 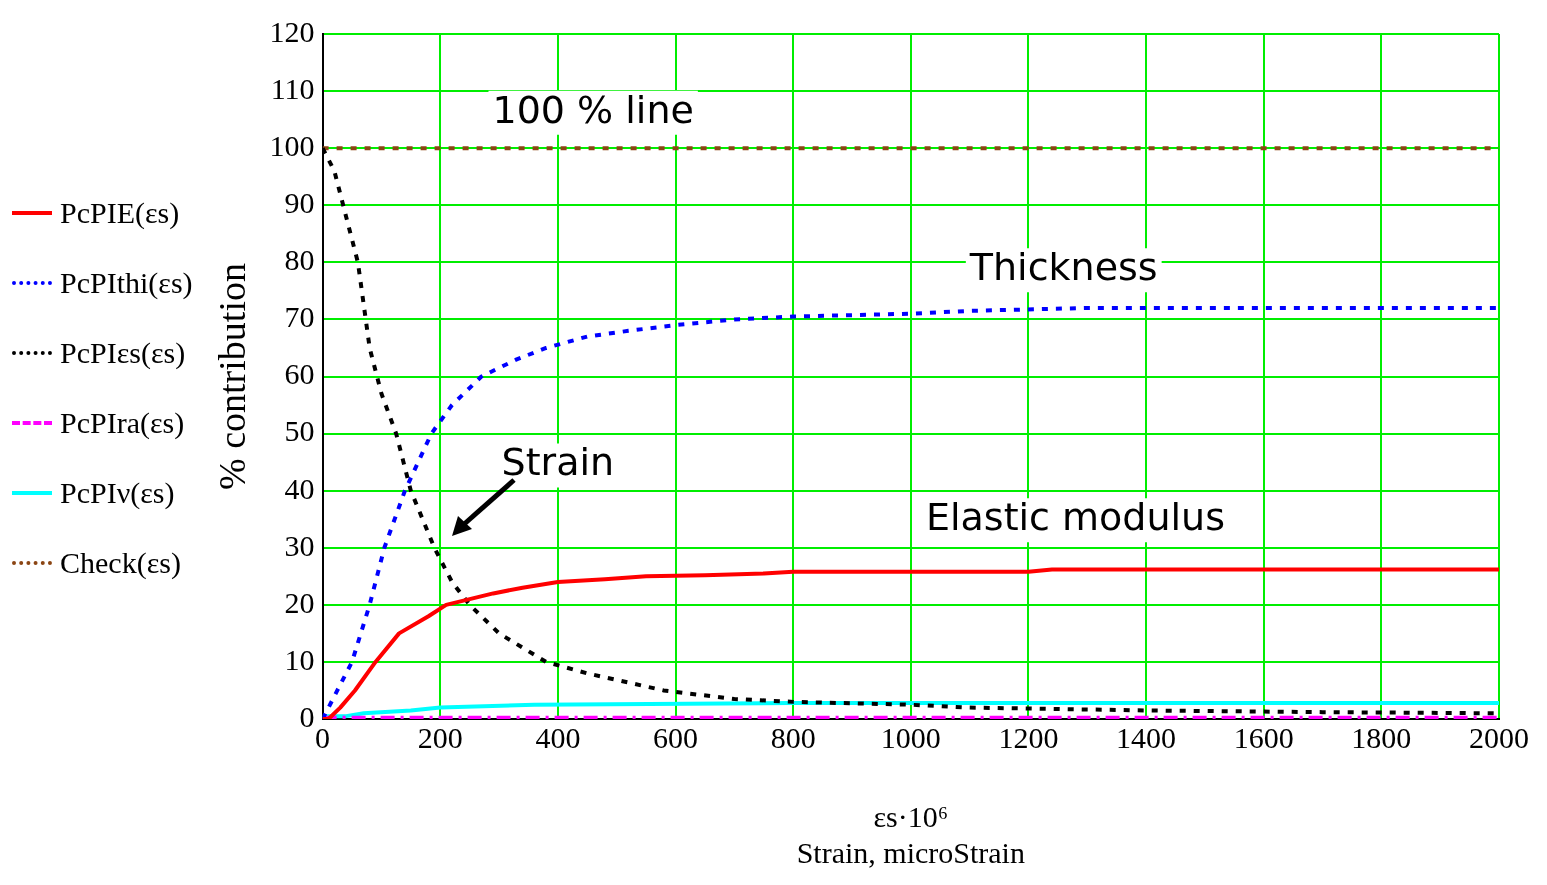 What do you see at coordinates (1381, 737) in the screenshot?
I see `x-tick-label: 1800` at bounding box center [1381, 737].